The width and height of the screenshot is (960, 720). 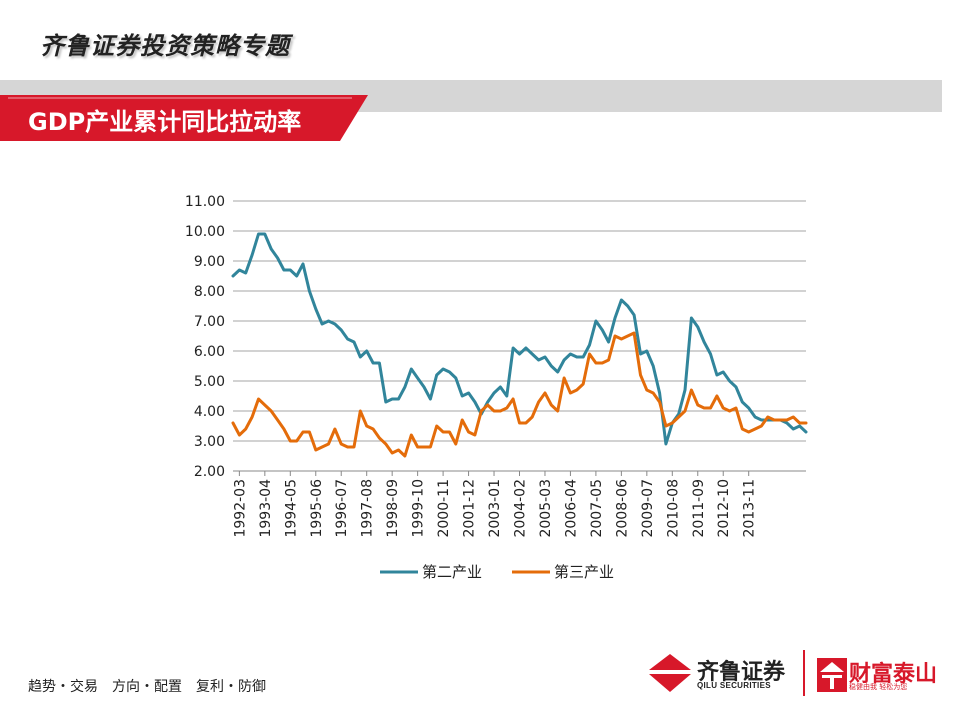 What do you see at coordinates (209, 292) in the screenshot?
I see `y-tick-label: 8.00` at bounding box center [209, 292].